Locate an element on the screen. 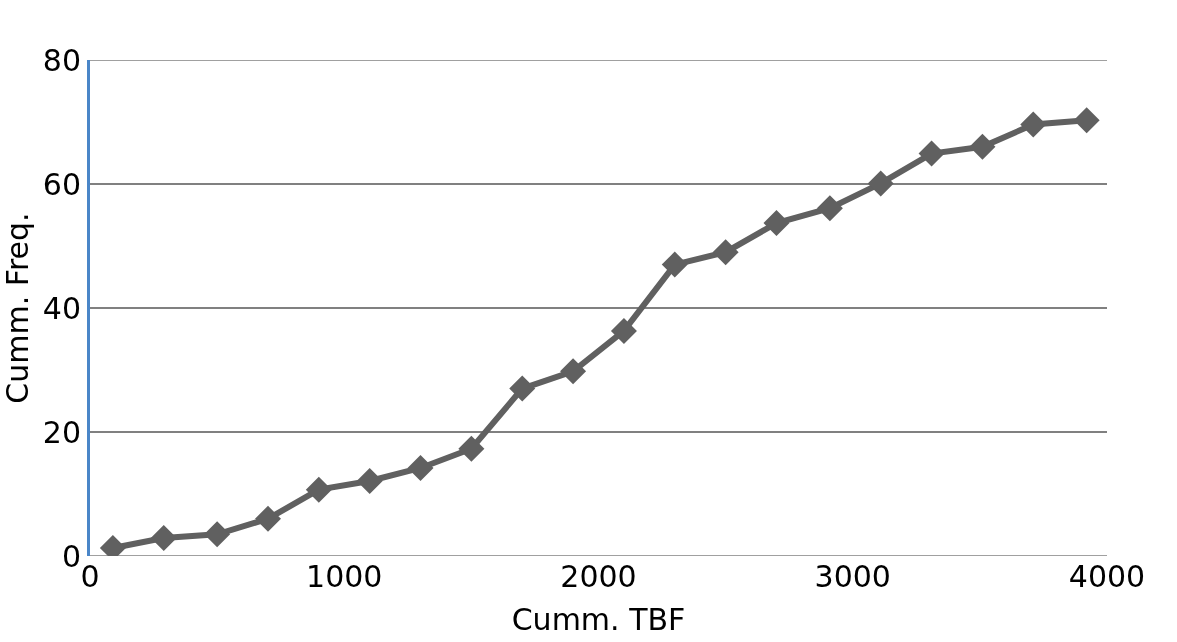 The image size is (1177, 642). x-tick-label: 2000 is located at coordinates (598, 576).